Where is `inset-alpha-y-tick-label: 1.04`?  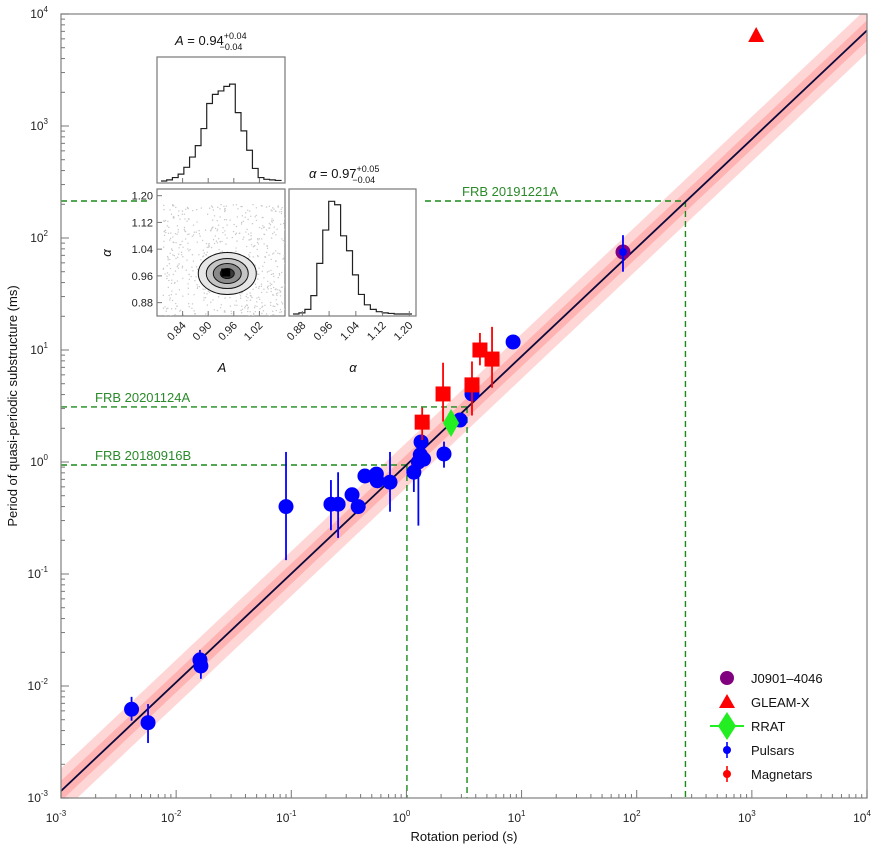 inset-alpha-y-tick-label: 1.04 is located at coordinates (142, 250).